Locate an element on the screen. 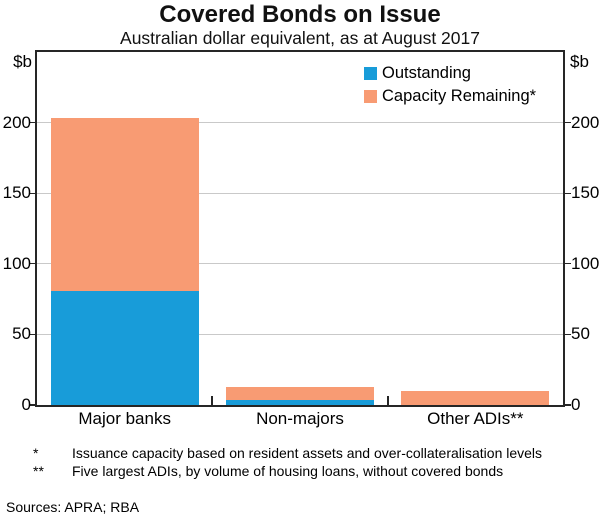  chart-title: Covered Bonds on Issue is located at coordinates (300, 14).